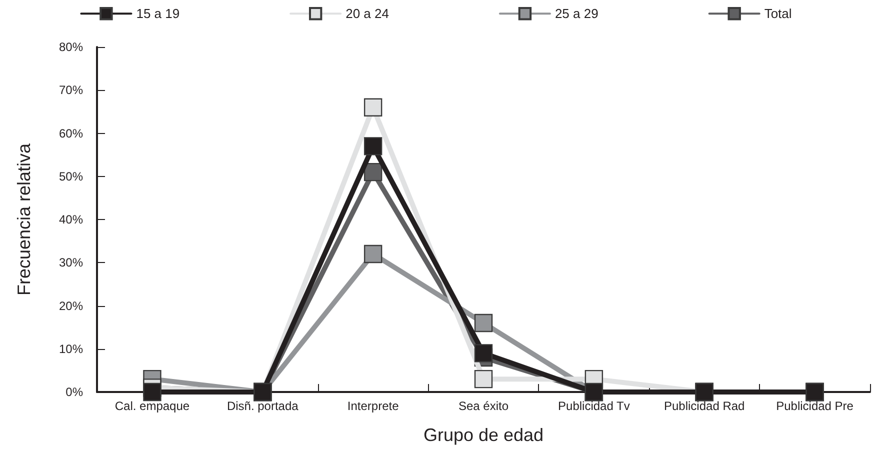 The image size is (872, 456). What do you see at coordinates (373, 406) in the screenshot?
I see `x-tick-label: Interprete` at bounding box center [373, 406].